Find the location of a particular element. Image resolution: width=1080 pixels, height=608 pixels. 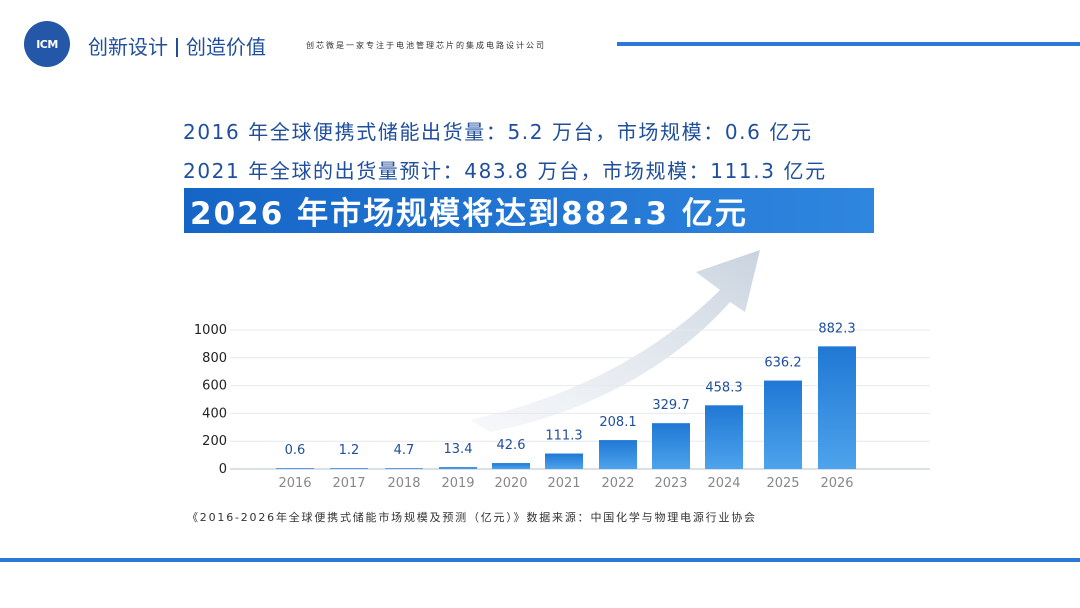

slogan: 创新设计 创造价值 is located at coordinates (177, 45).